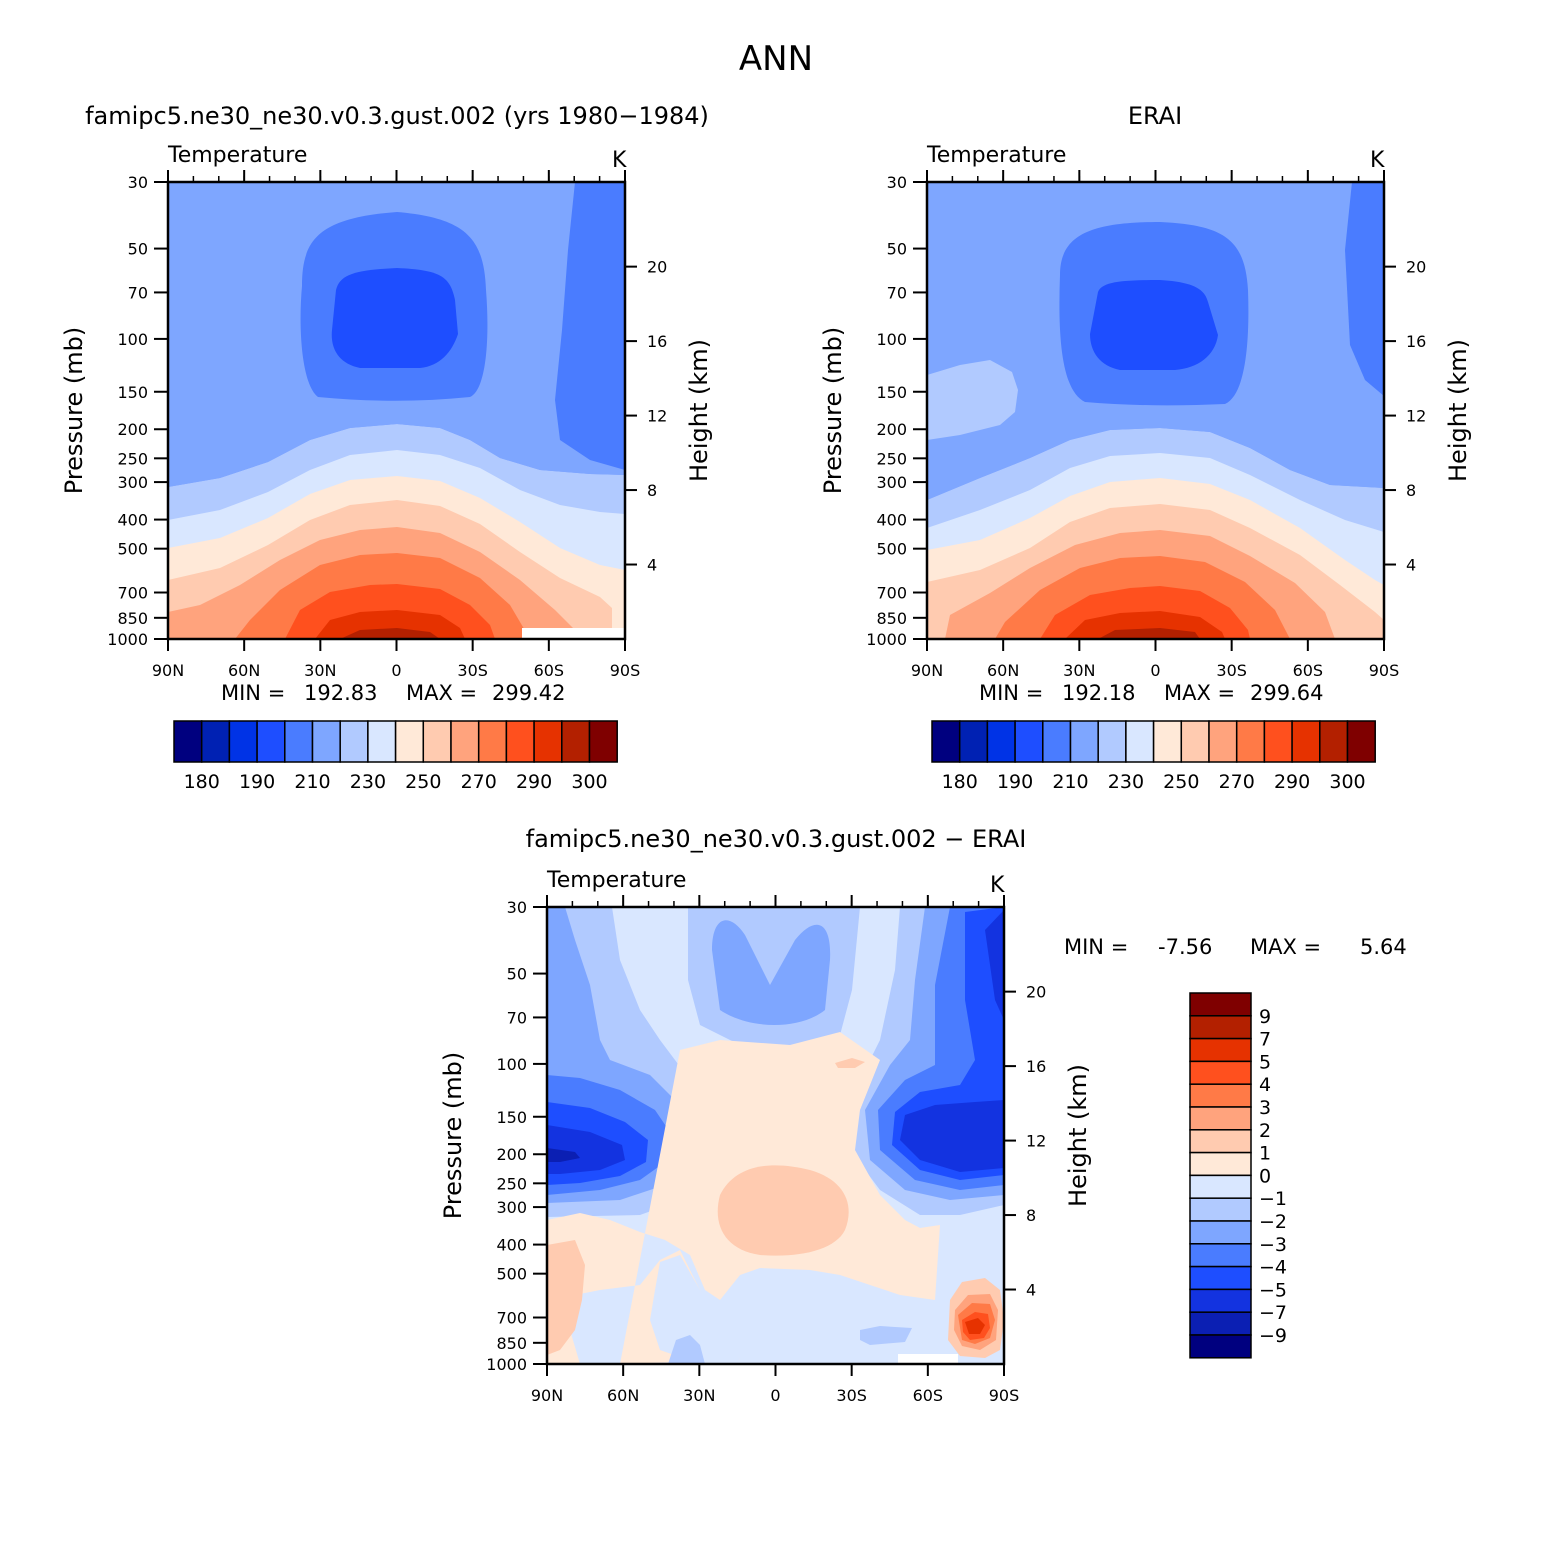 The height and width of the screenshot is (1549, 1552). Describe the element at coordinates (891, 458) in the screenshot. I see `pressure-tick-label: 250` at that location.